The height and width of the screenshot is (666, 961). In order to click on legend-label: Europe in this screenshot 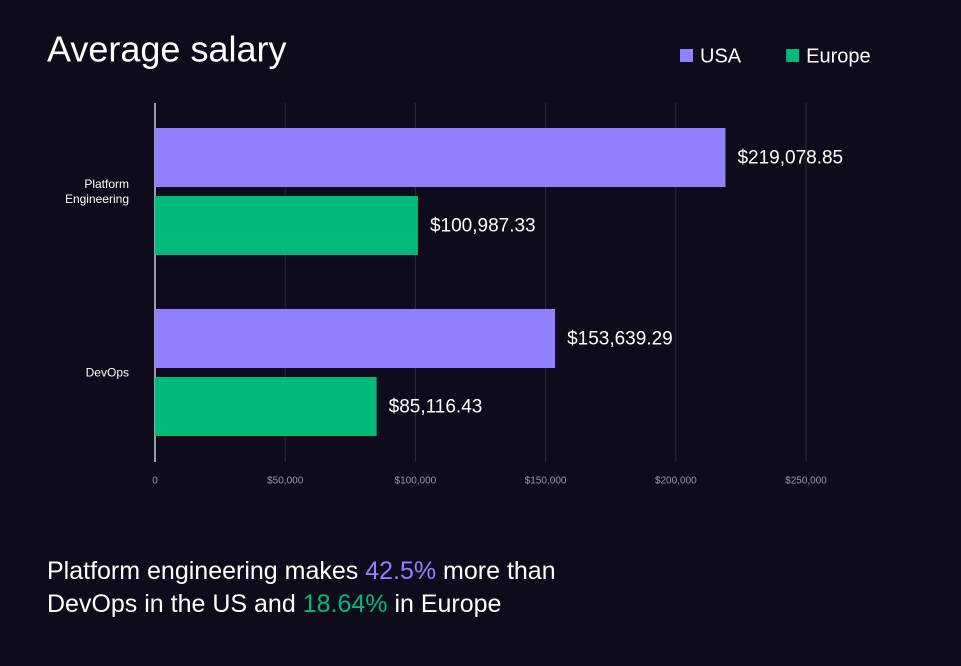, I will do `click(838, 56)`.